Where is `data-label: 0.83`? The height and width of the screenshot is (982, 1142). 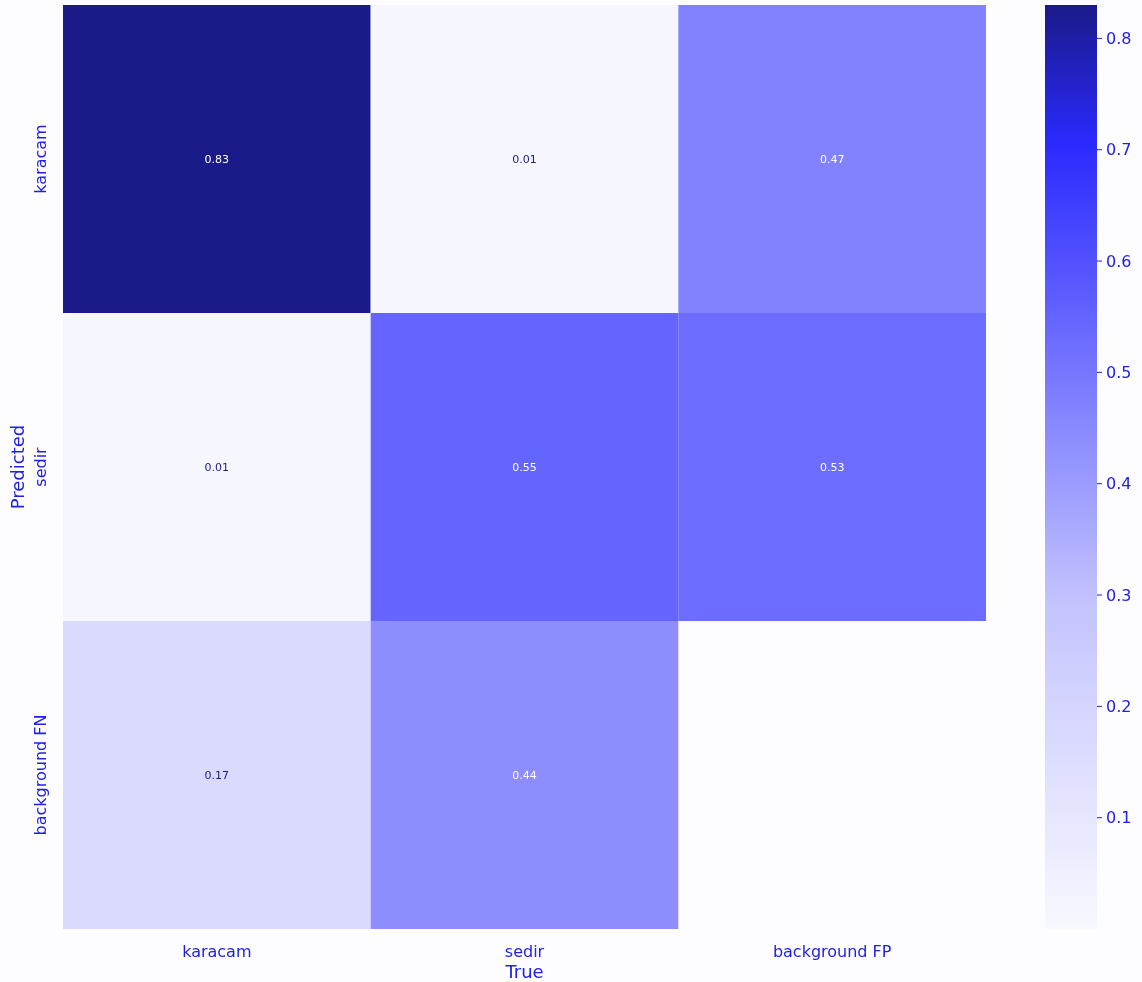 data-label: 0.83 is located at coordinates (217, 159).